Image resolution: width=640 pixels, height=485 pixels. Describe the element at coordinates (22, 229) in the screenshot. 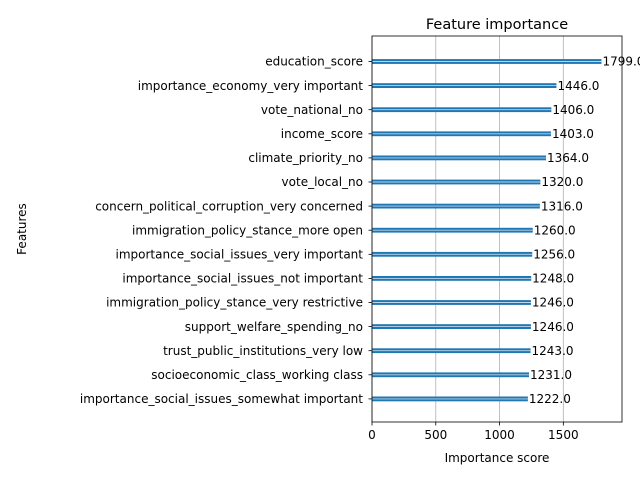

I see `y-axis-label: Features` at that location.